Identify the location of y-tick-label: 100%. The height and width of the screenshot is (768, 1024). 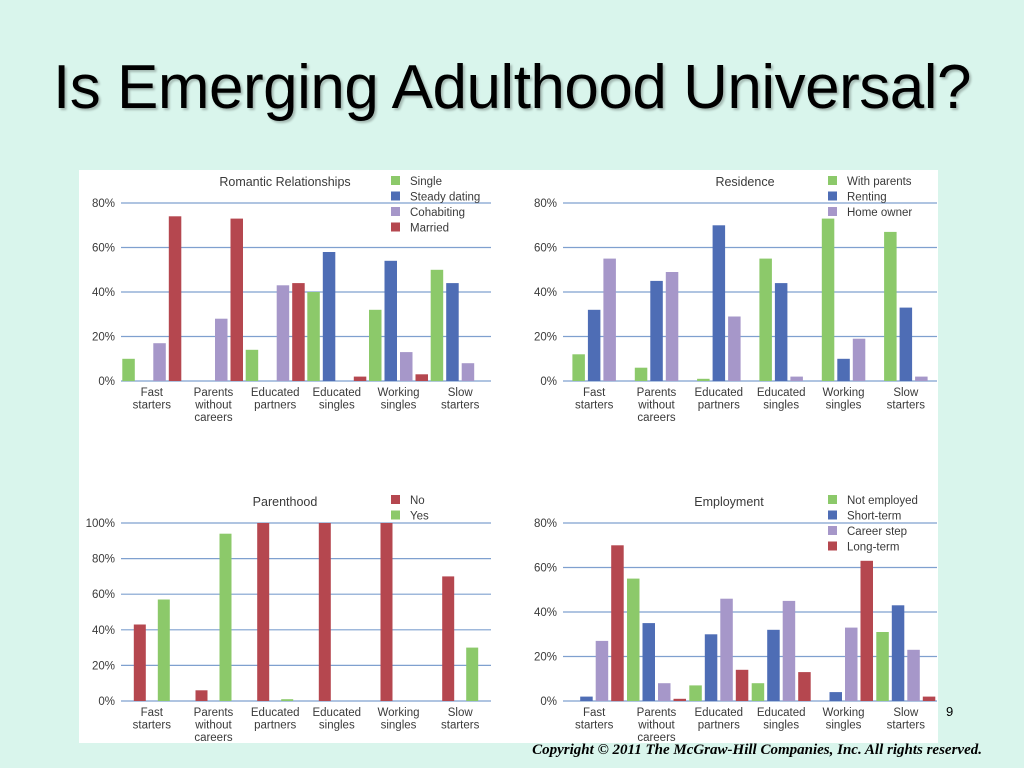
(100, 524).